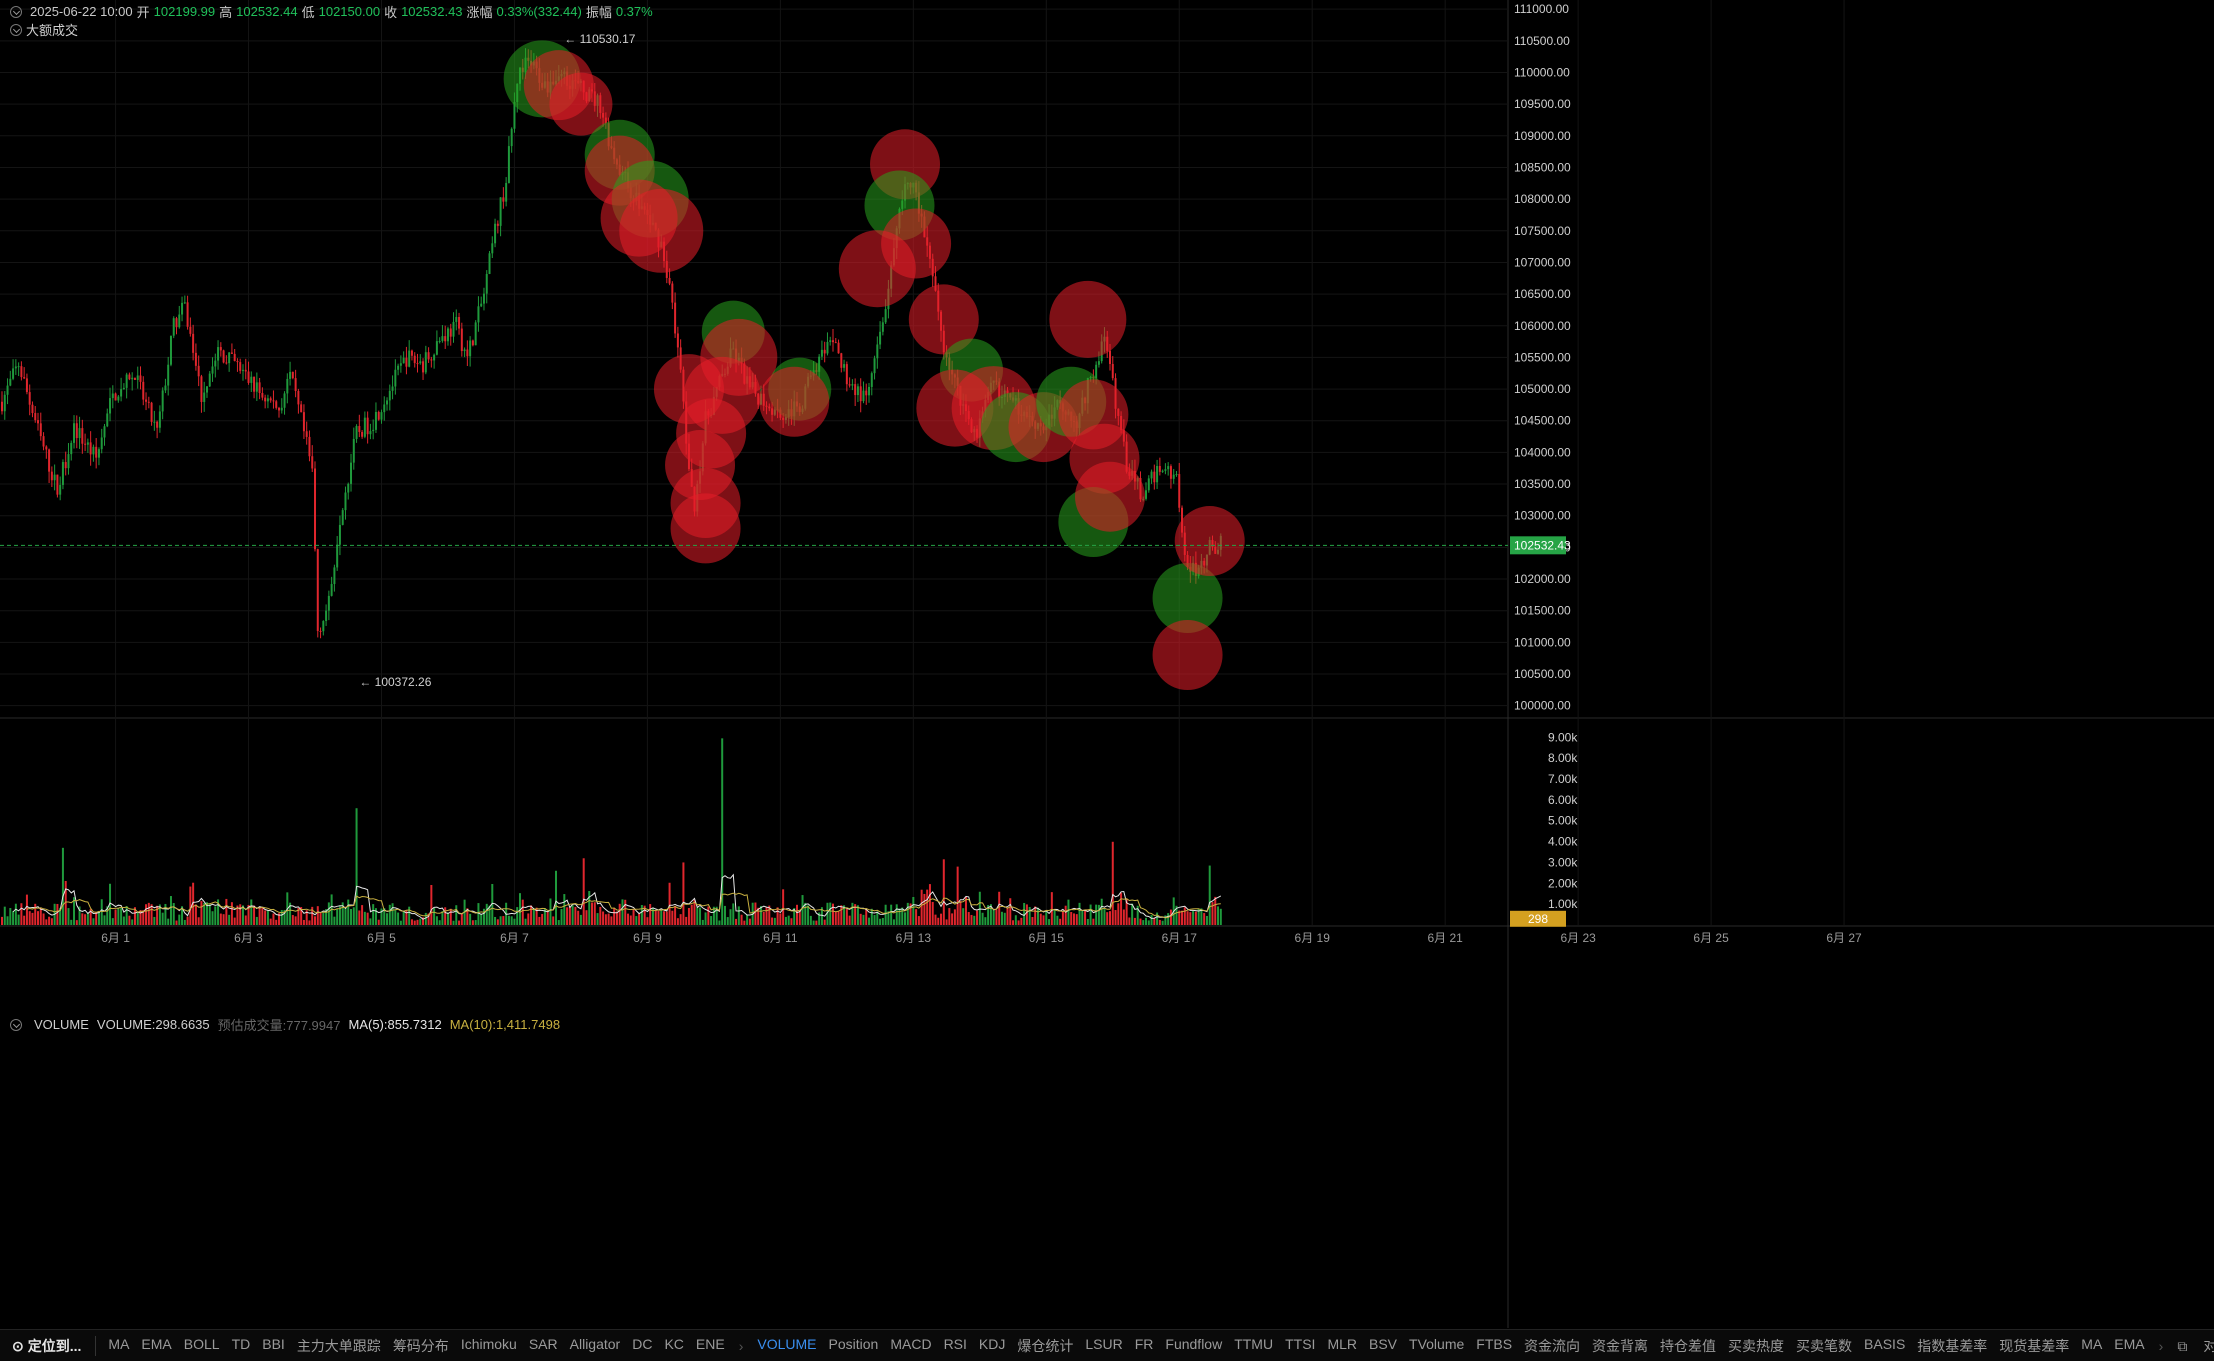  Describe the element at coordinates (1342, 1344) in the screenshot. I see `sub-indicator-11: MLR` at that location.